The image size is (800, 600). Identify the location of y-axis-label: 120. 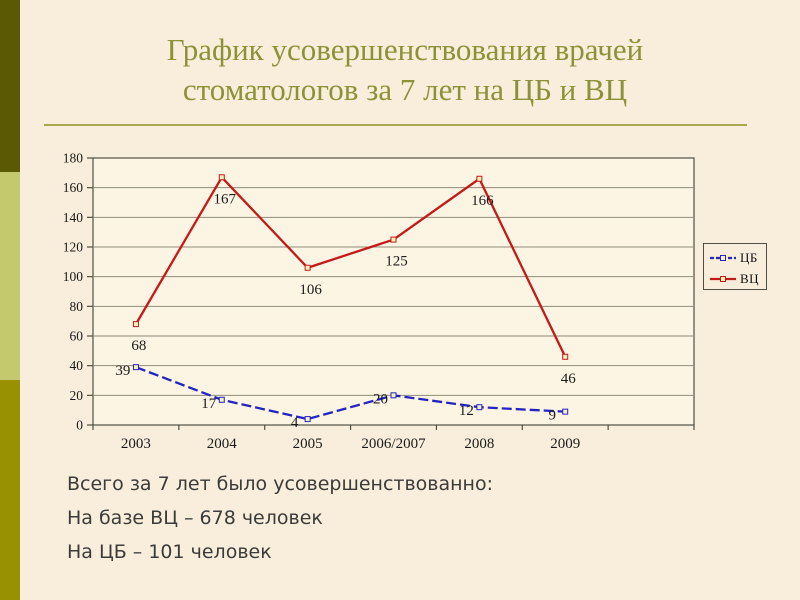
(73, 247).